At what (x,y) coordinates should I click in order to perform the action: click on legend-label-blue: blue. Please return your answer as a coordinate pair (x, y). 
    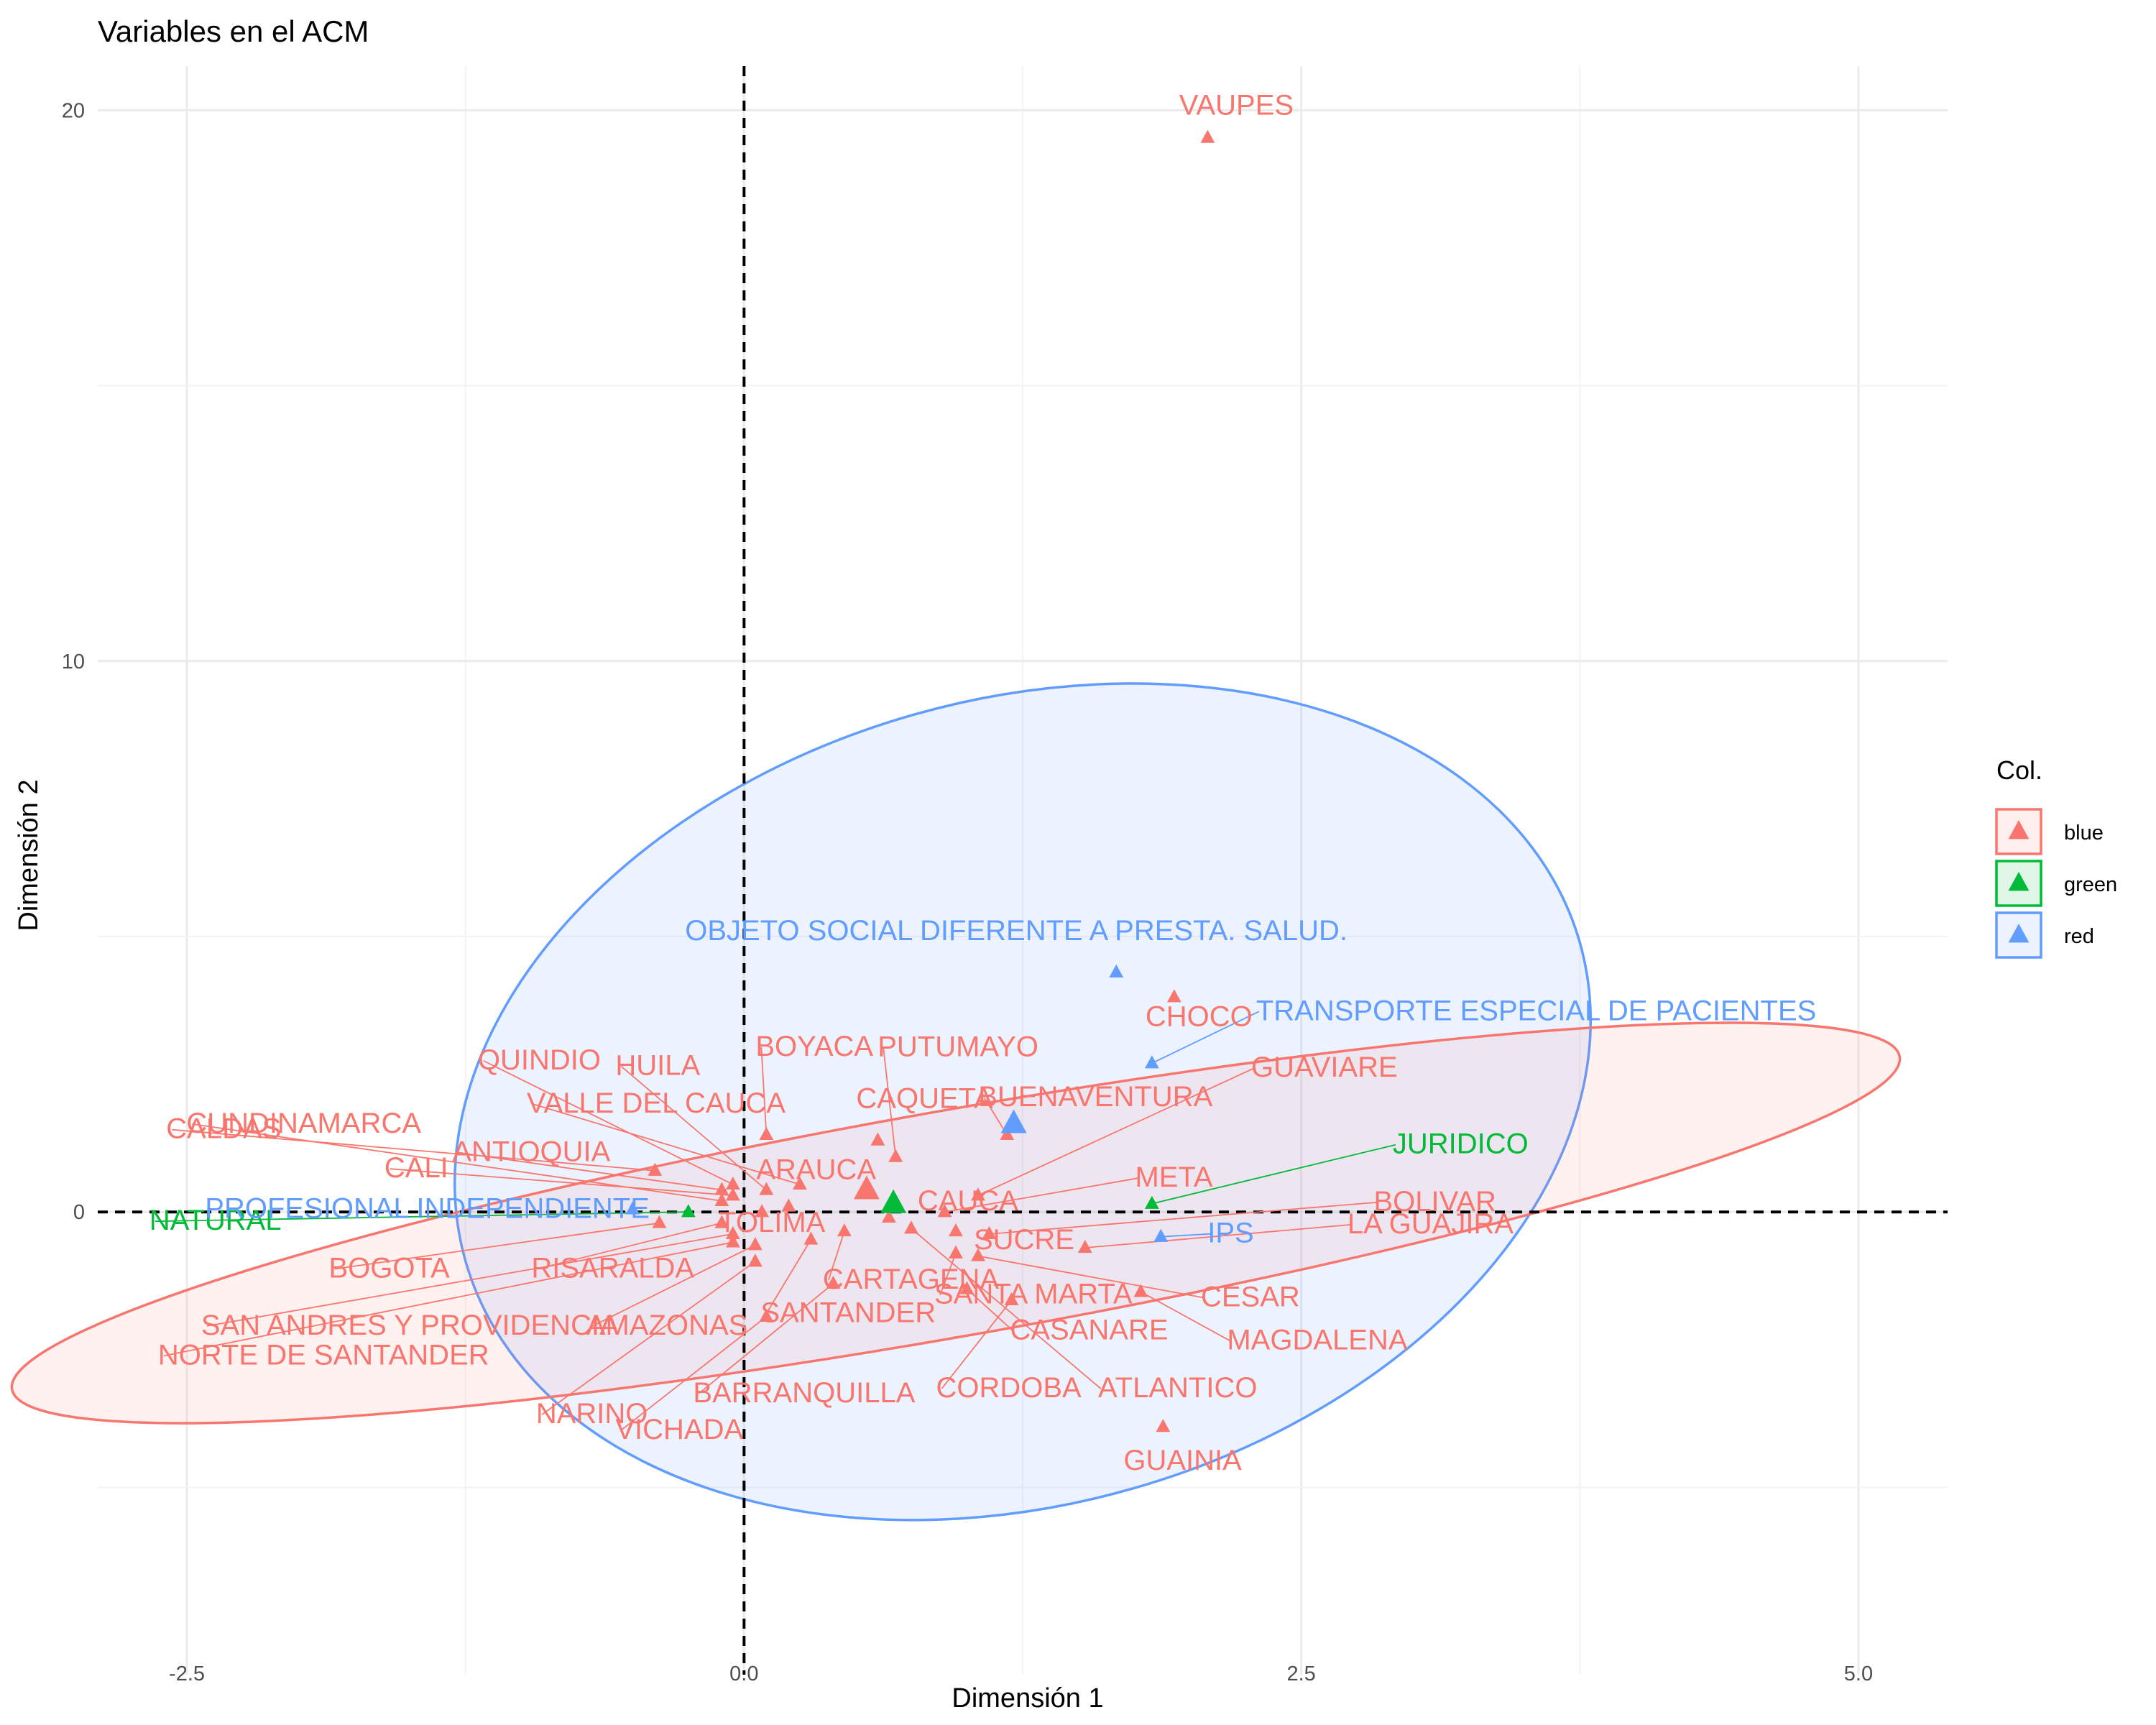
    Looking at the image, I should click on (2084, 833).